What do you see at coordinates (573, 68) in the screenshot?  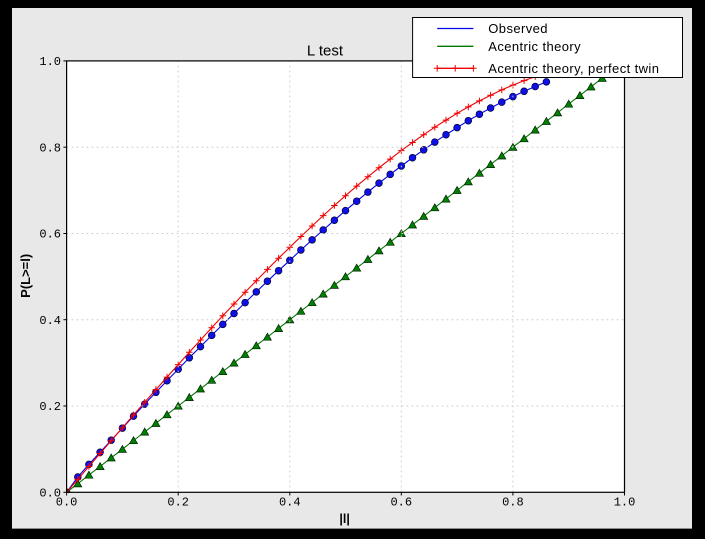 I see `svg-text: Acentric theory, perfect twin` at bounding box center [573, 68].